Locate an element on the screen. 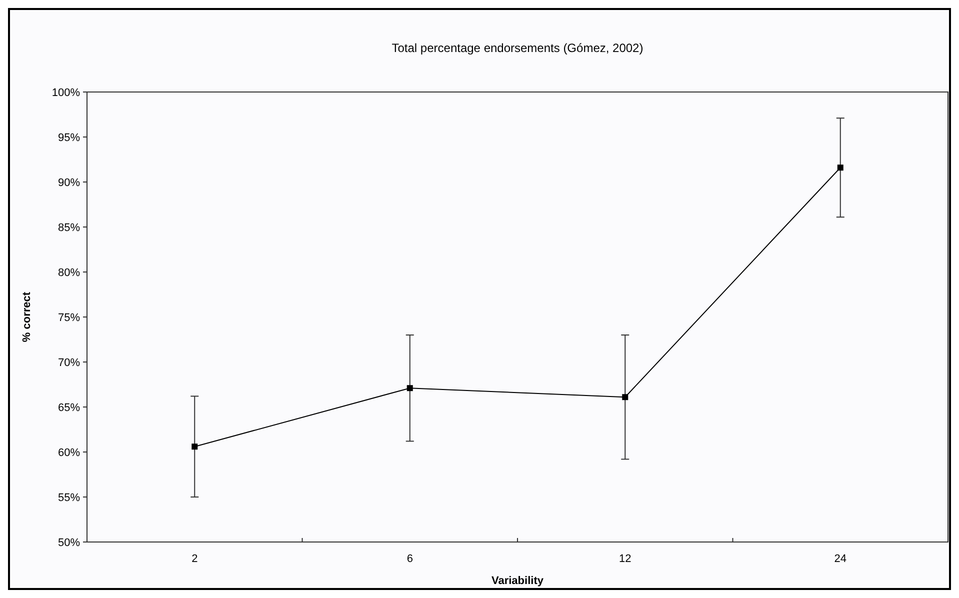 The image size is (959, 598). x-tick-label: 12 is located at coordinates (625, 559).